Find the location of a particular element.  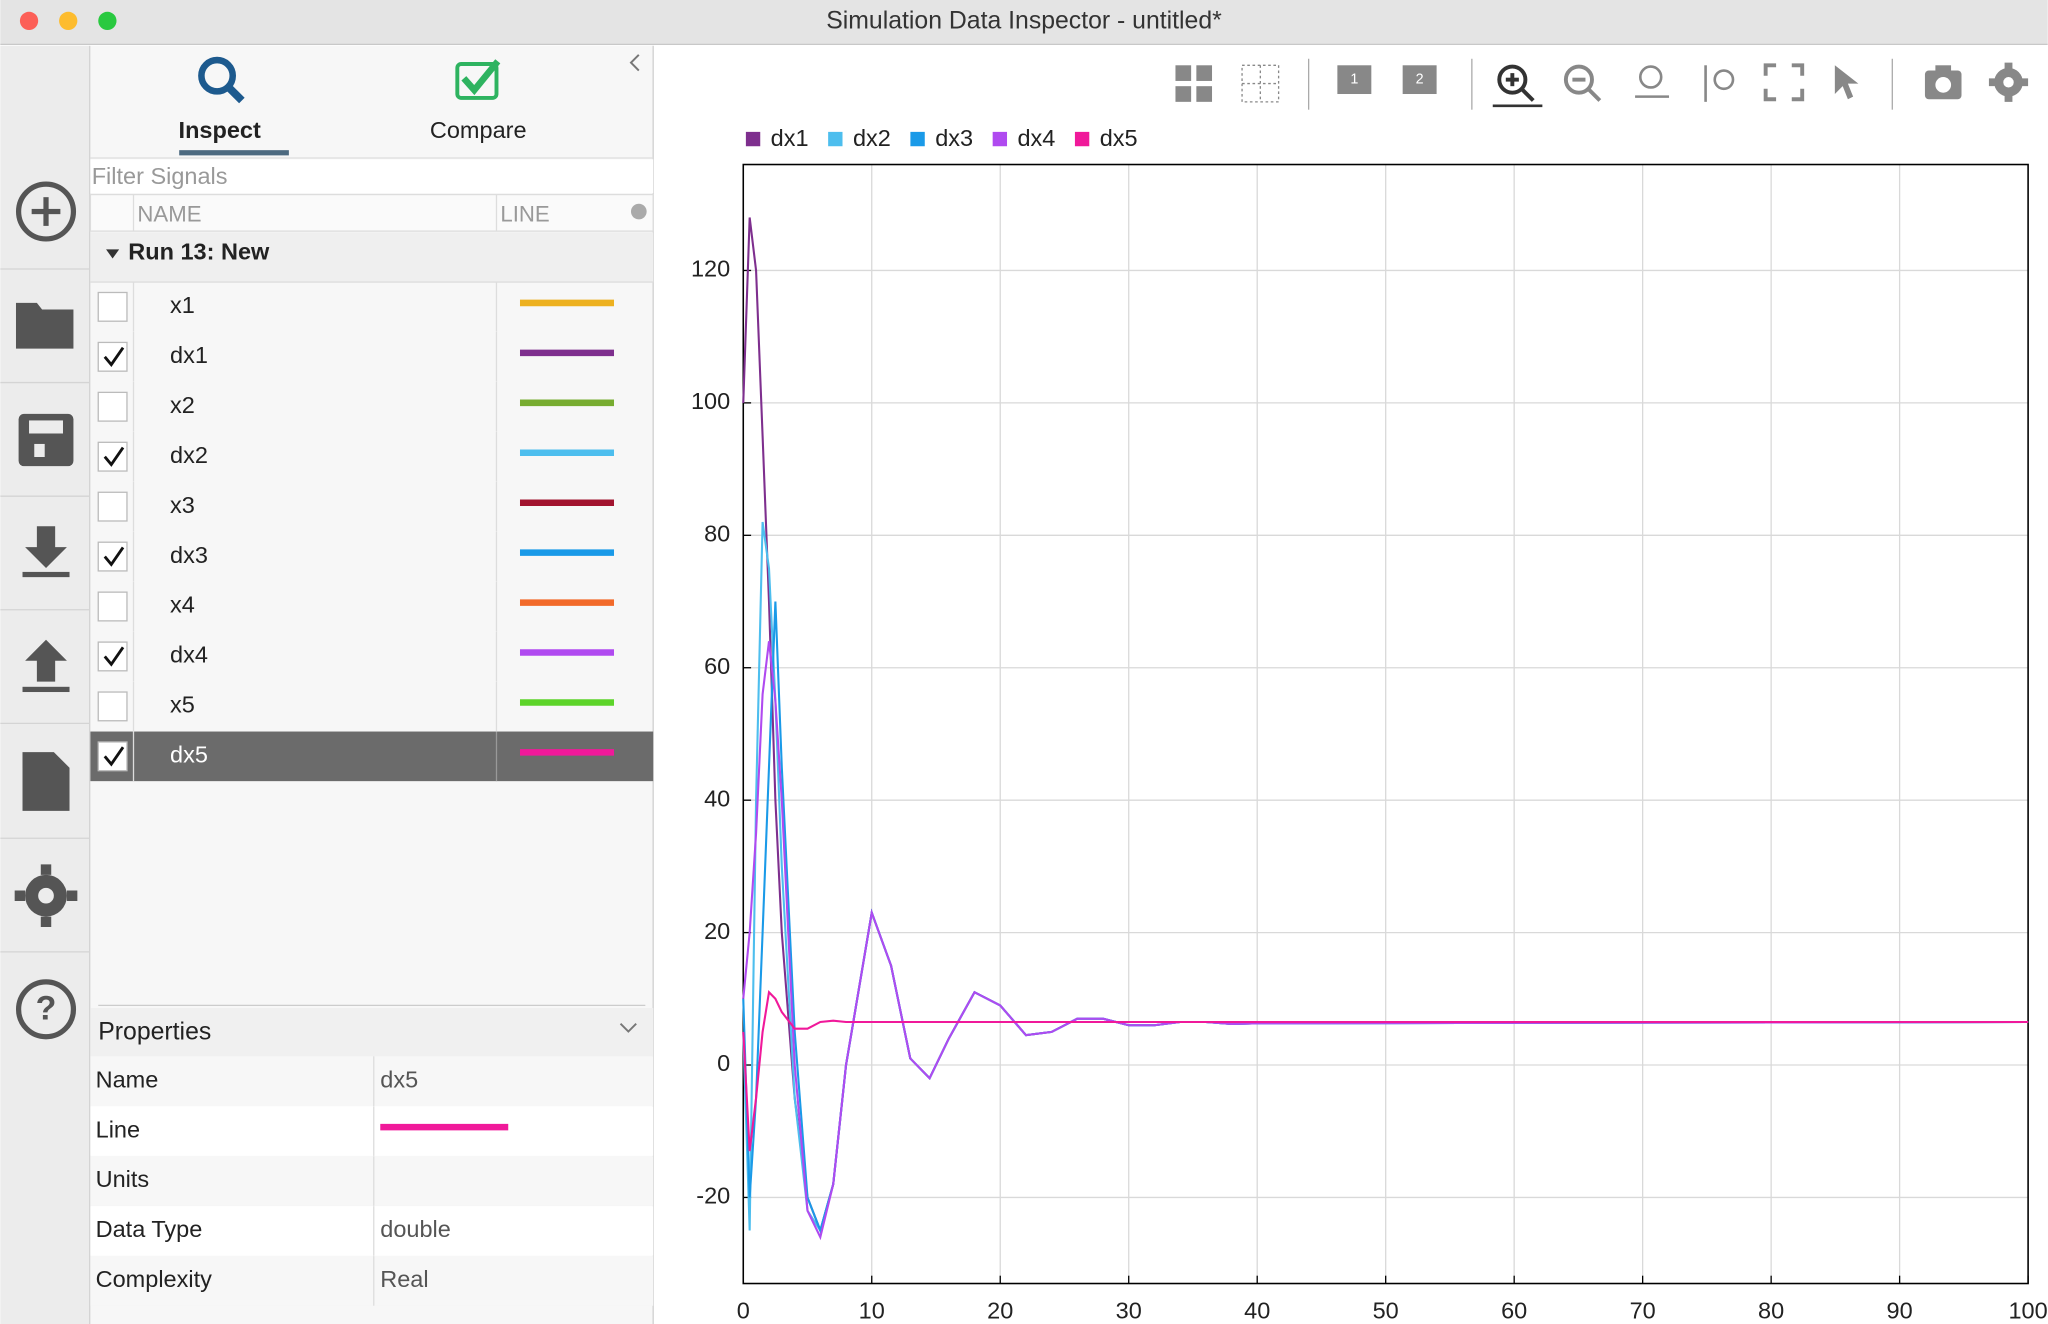

zoom-x-button is located at coordinates (1652, 81).